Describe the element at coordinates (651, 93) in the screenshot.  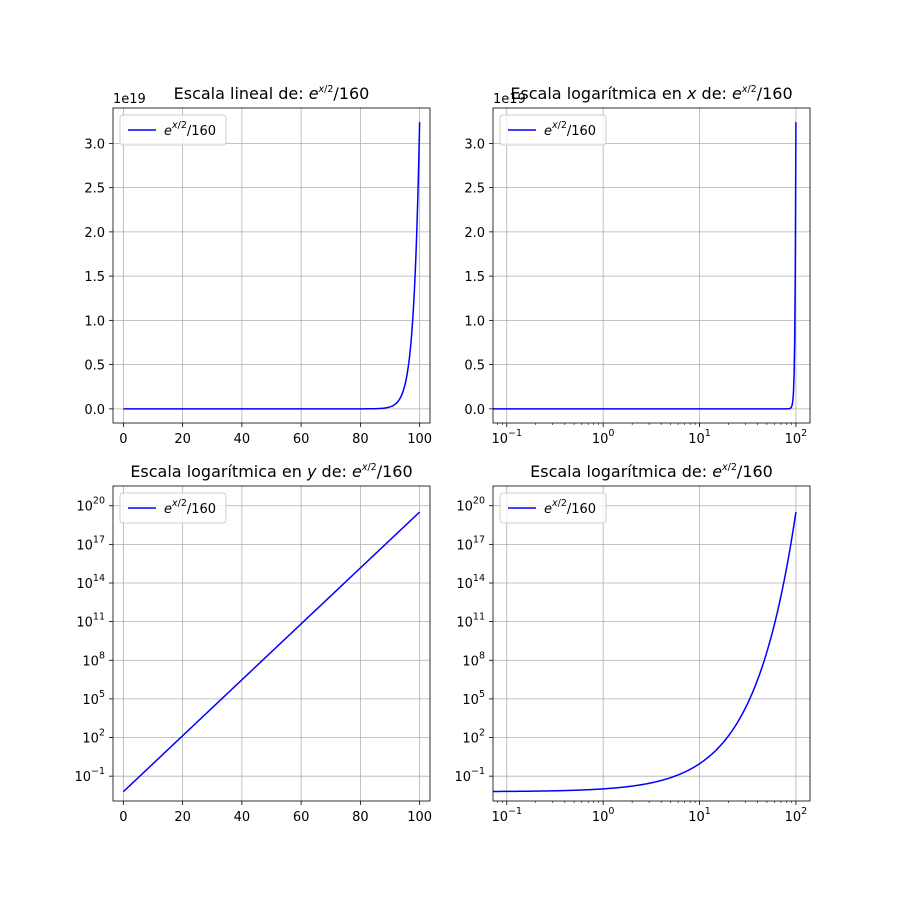
I see `chart-title: Escala logarítmica en x de: ex/2​/160` at that location.